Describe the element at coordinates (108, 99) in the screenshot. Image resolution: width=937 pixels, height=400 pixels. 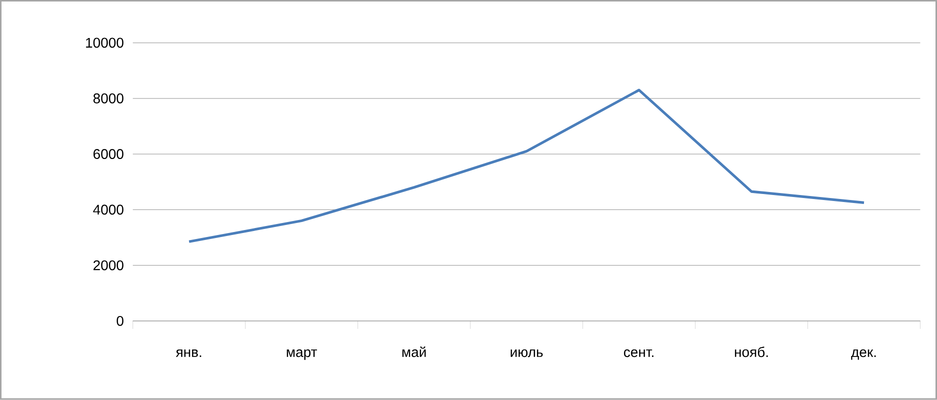
I see `y-tick-label: 8000` at that location.